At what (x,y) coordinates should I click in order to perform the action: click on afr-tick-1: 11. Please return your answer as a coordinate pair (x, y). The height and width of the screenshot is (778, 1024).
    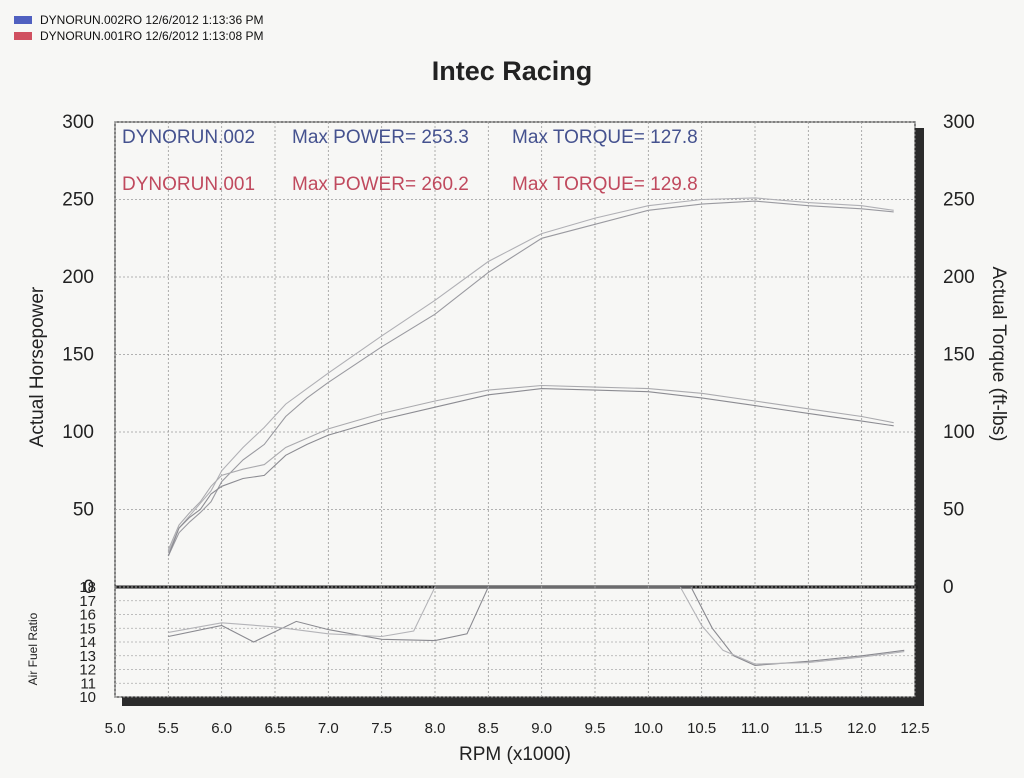
    Looking at the image, I should click on (88, 683).